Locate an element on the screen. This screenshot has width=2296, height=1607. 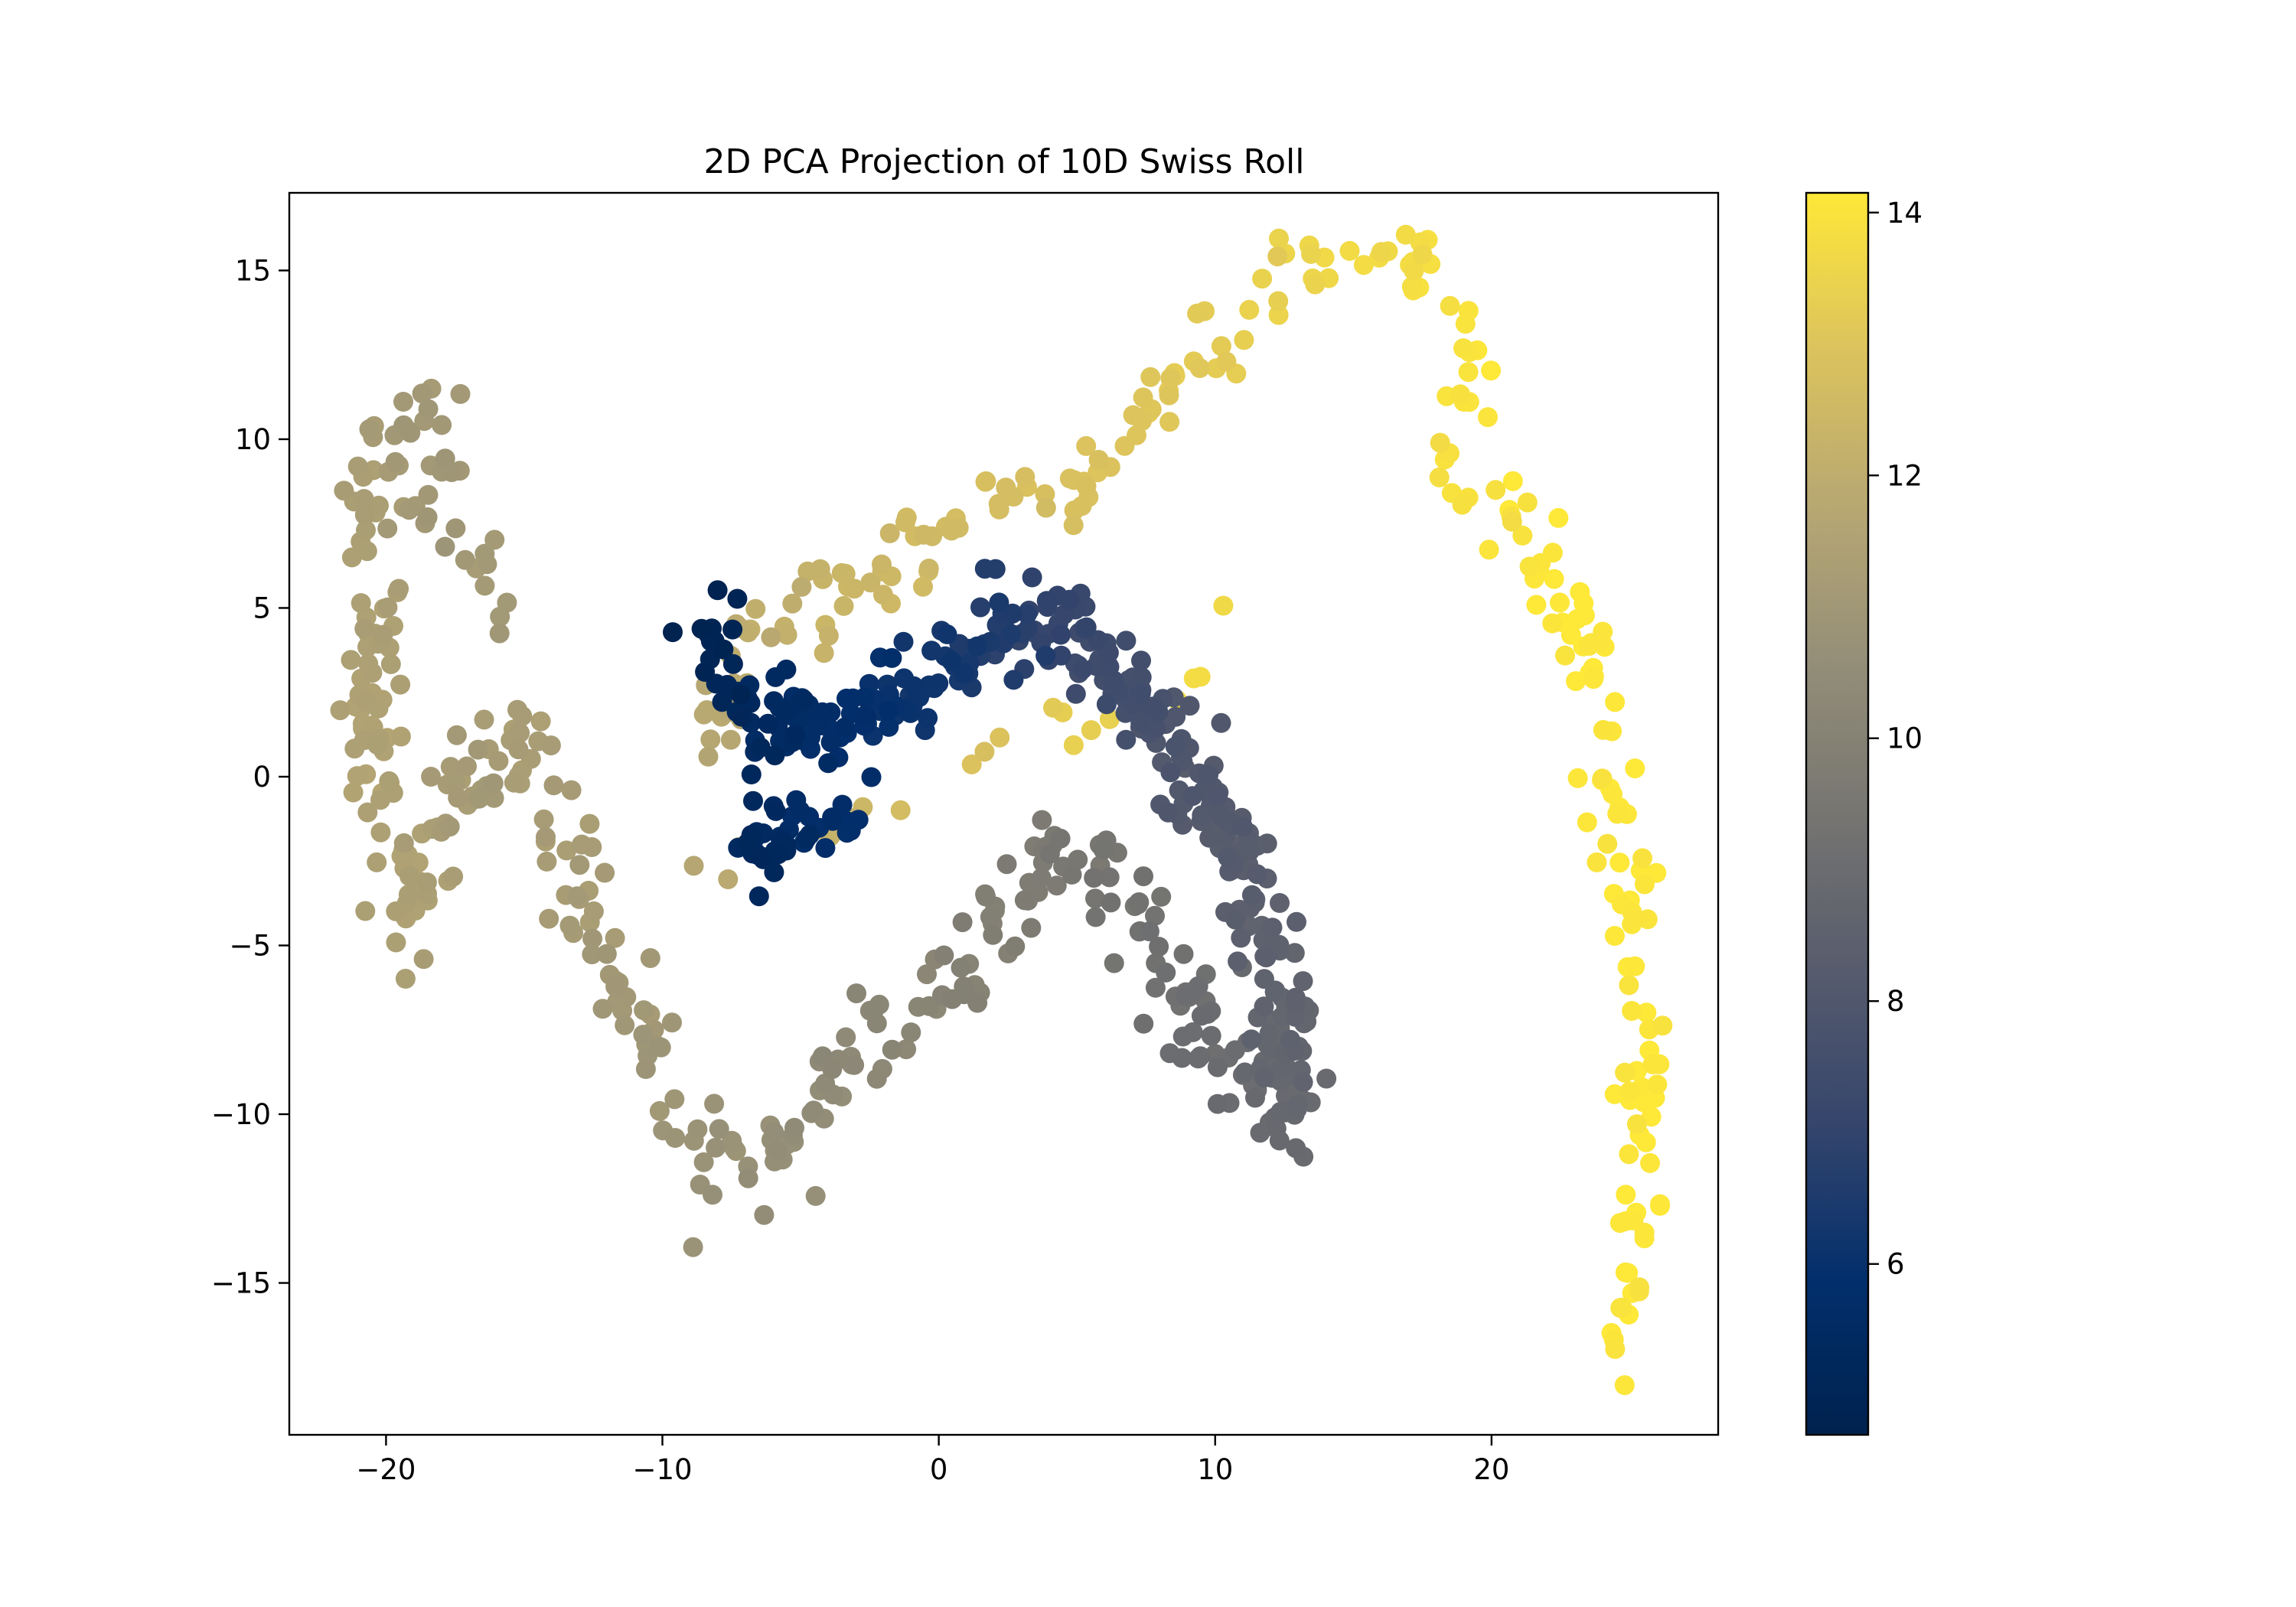
x-tick-label: −10 is located at coordinates (662, 1470).